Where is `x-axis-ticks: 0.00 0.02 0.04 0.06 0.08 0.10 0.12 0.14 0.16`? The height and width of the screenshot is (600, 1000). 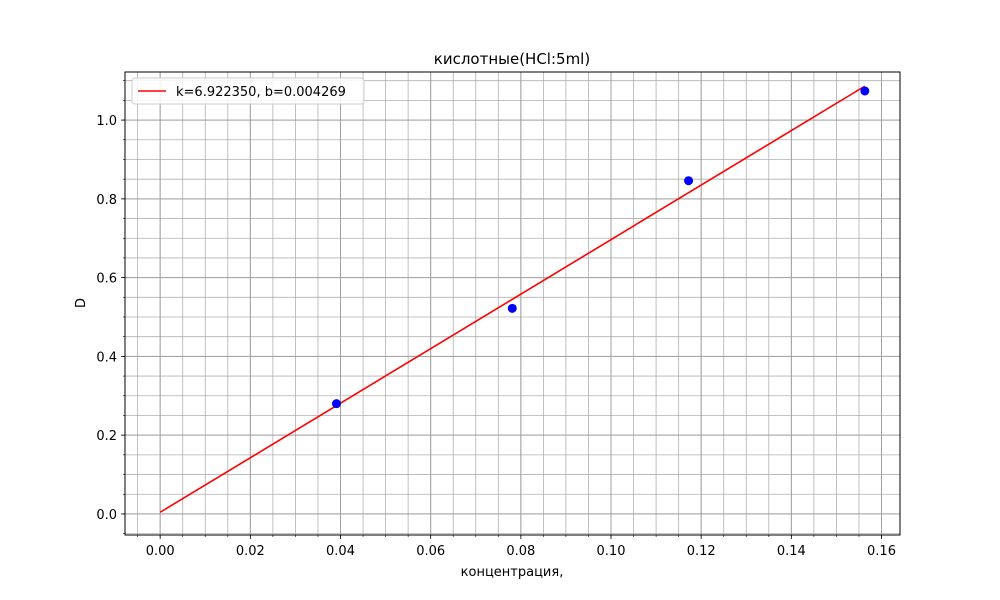 x-axis-ticks: 0.00 0.02 0.04 0.06 0.08 0.10 0.12 0.14 0.16 is located at coordinates (516, 547).